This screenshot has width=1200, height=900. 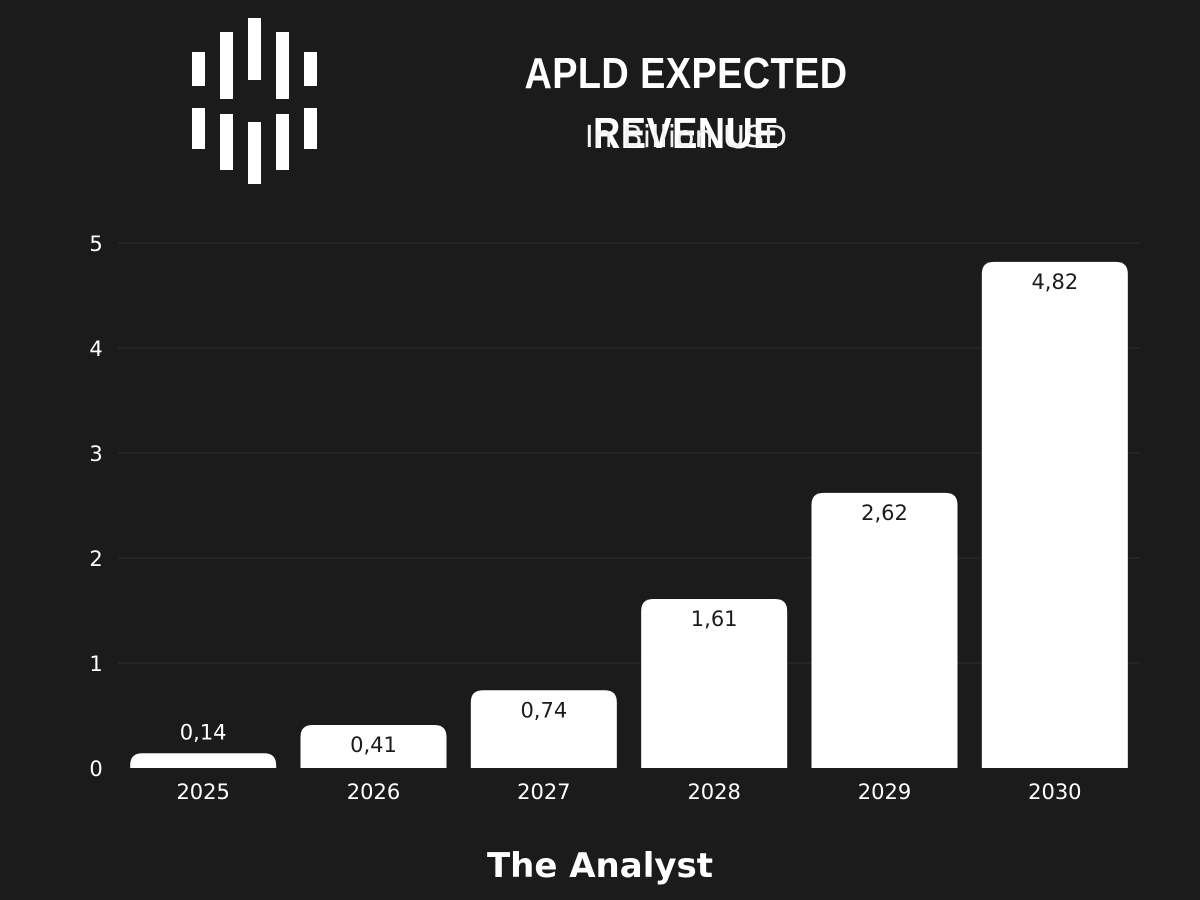 I want to click on y-axis-ticks: 0 1 2 3 4 5, so click(x=95, y=506).